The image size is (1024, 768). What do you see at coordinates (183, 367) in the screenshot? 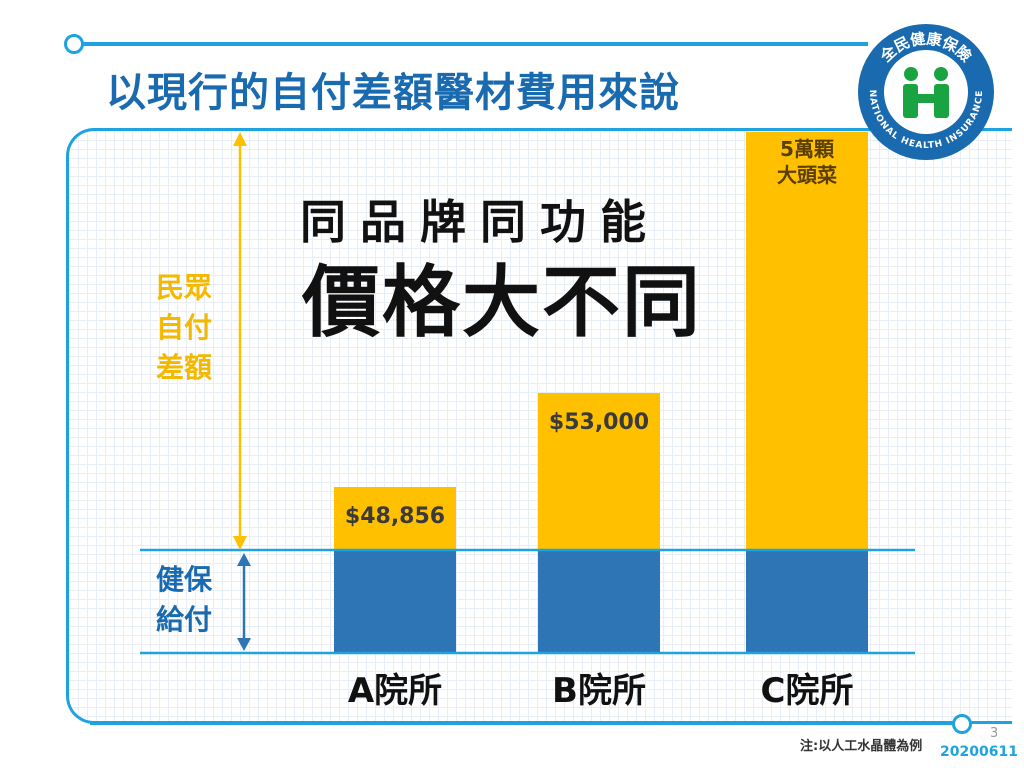
I see `patient-label-line: 差額` at bounding box center [183, 367].